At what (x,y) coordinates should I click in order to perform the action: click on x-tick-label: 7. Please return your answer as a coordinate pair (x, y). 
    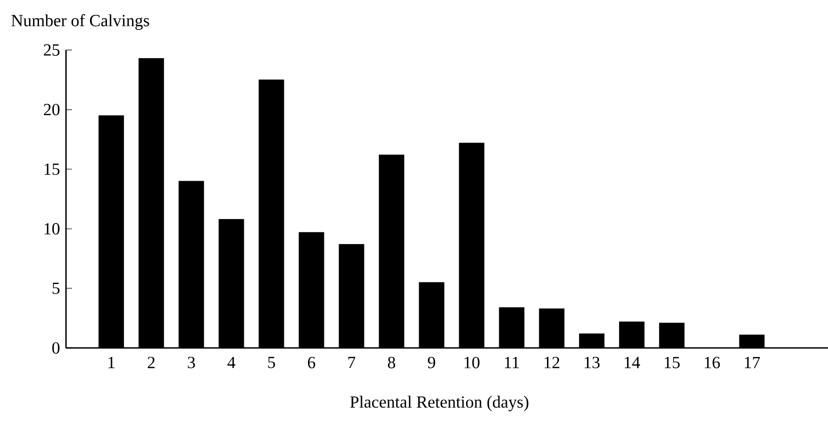
    Looking at the image, I should click on (352, 362).